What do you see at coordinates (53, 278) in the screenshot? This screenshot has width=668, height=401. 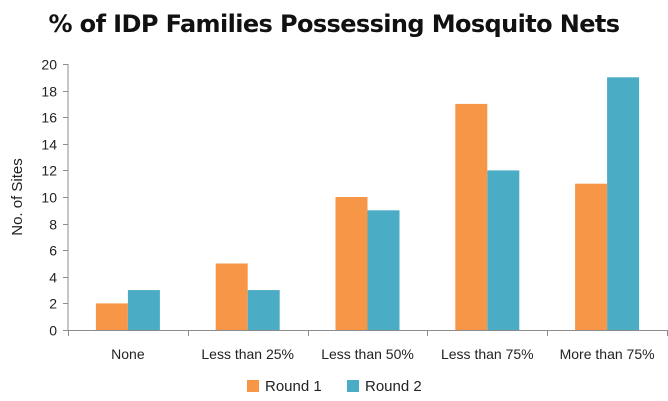 I see `y-tick-label: 4` at bounding box center [53, 278].